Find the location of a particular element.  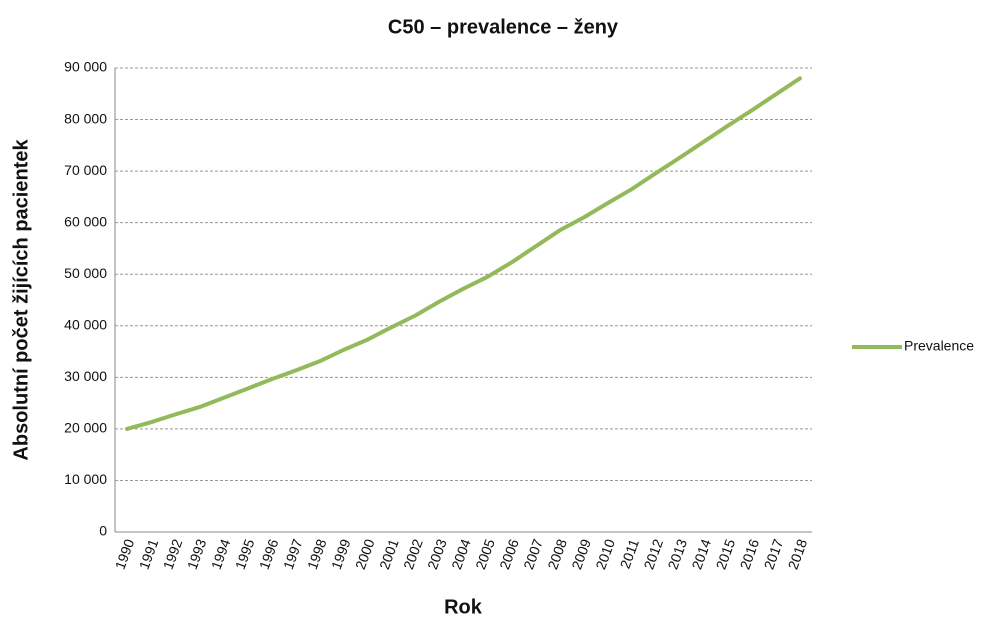

x-tick-label: 2015 is located at coordinates (725, 554).